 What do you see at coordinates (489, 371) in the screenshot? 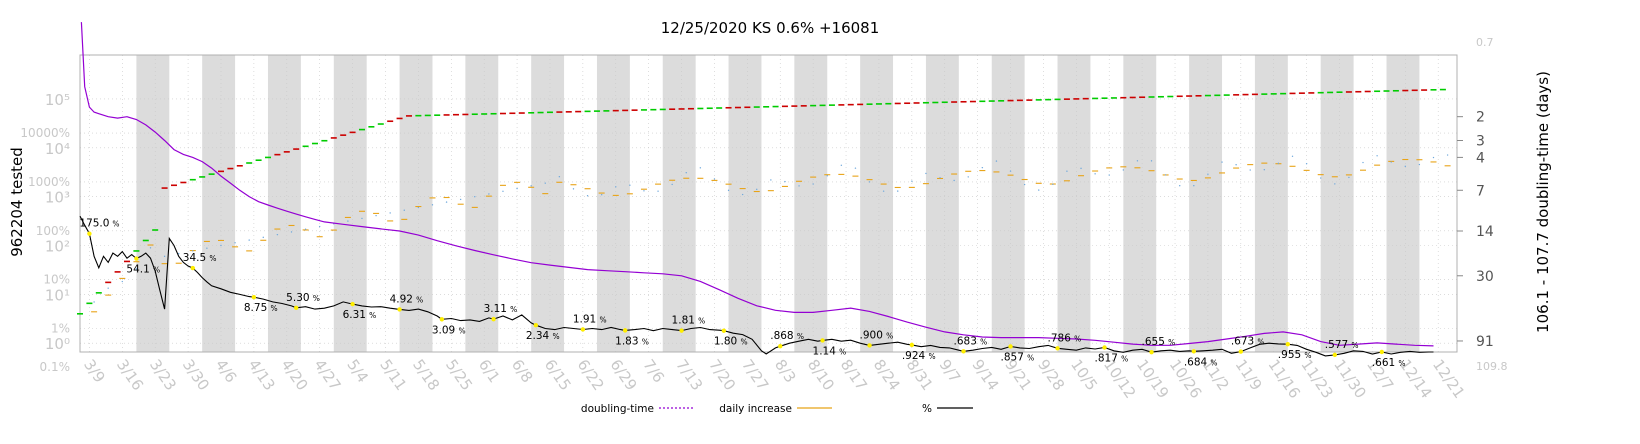
I see `x-tick-label: 6/1` at bounding box center [489, 371].